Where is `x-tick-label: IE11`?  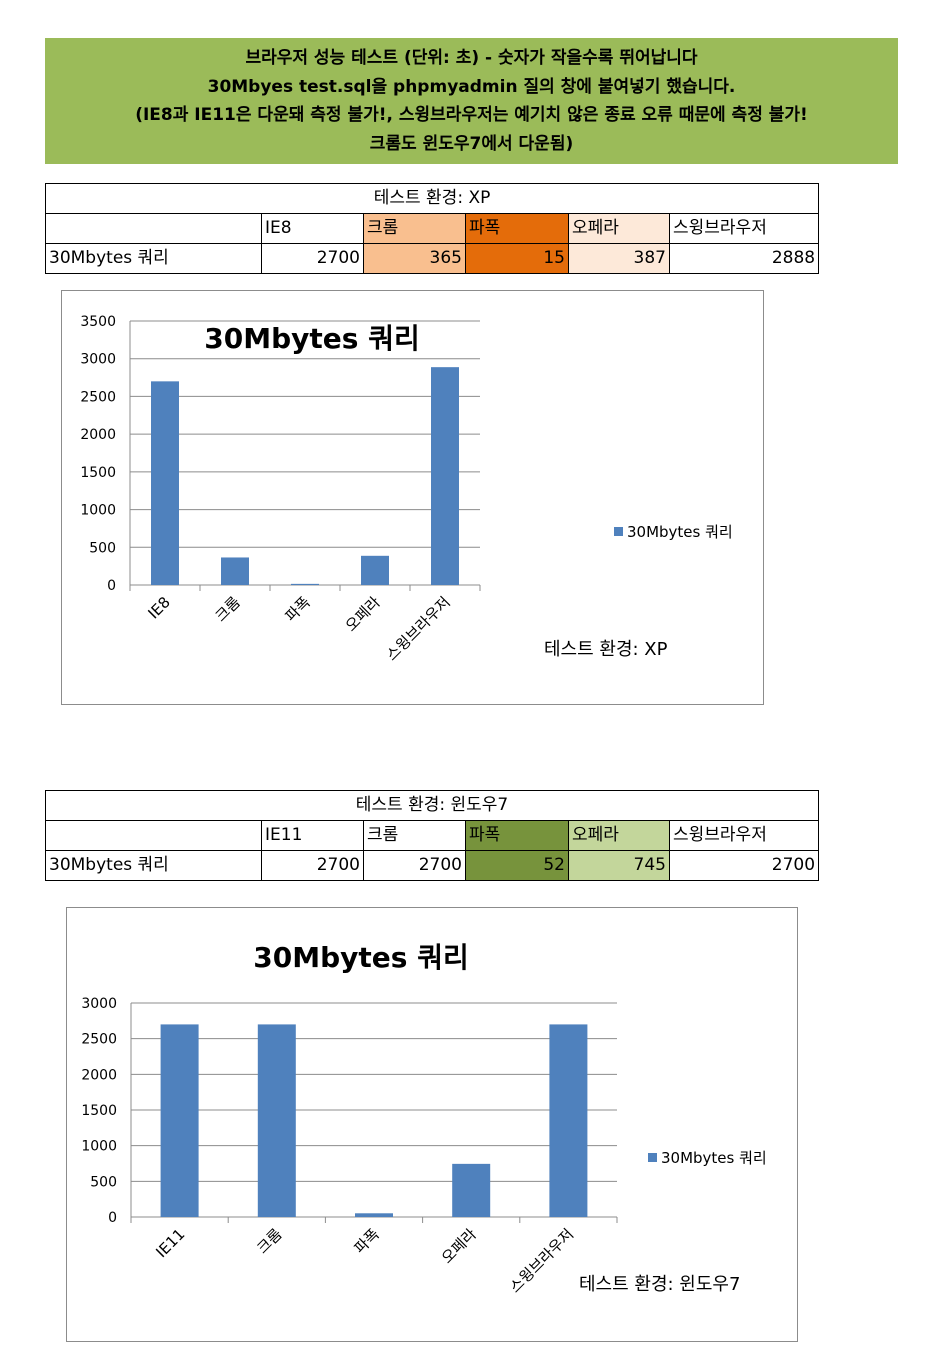 x-tick-label: IE11 is located at coordinates (170, 1243).